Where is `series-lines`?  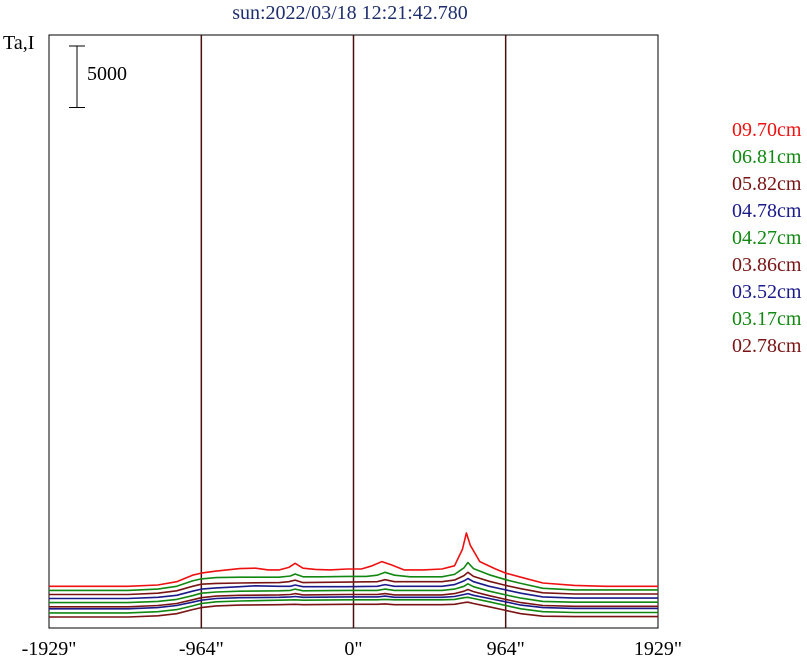
series-lines is located at coordinates (353, 575).